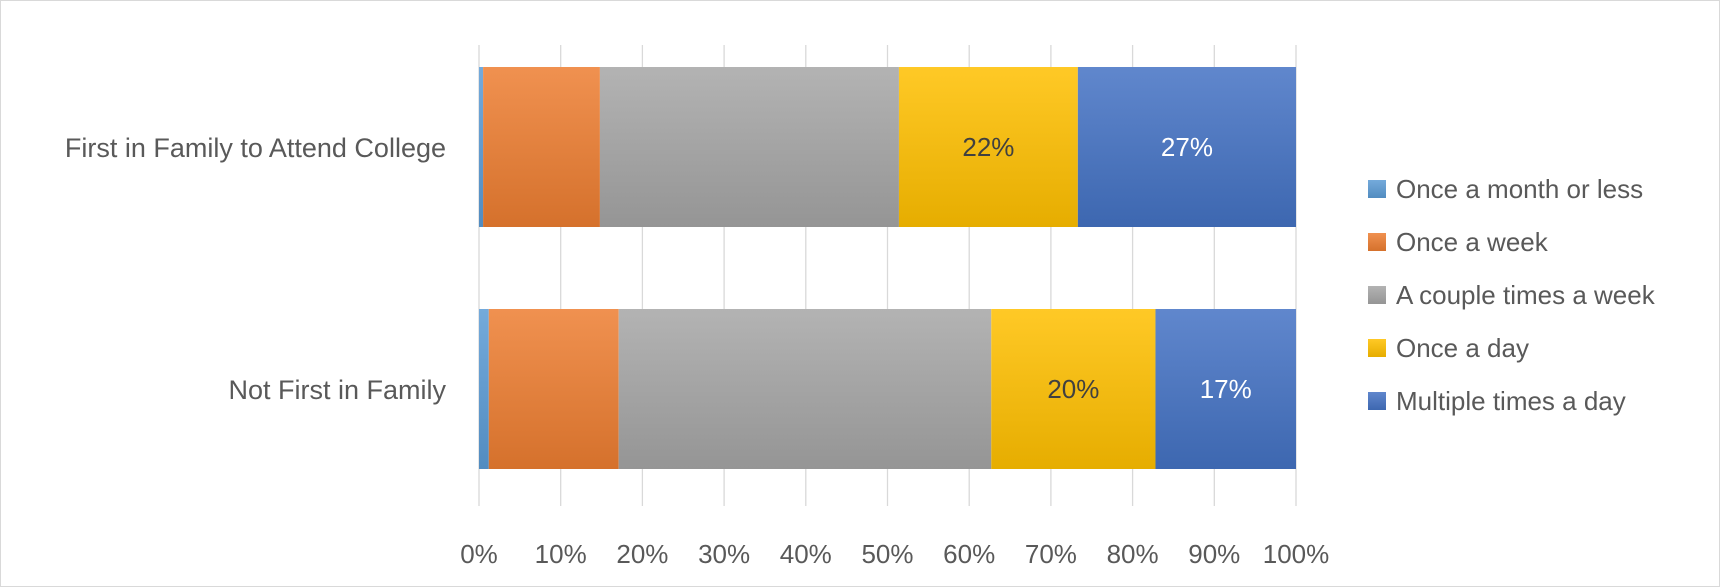 This screenshot has width=1720, height=588. Describe the element at coordinates (1519, 189) in the screenshot. I see `legend-label: Once a month or less` at that location.